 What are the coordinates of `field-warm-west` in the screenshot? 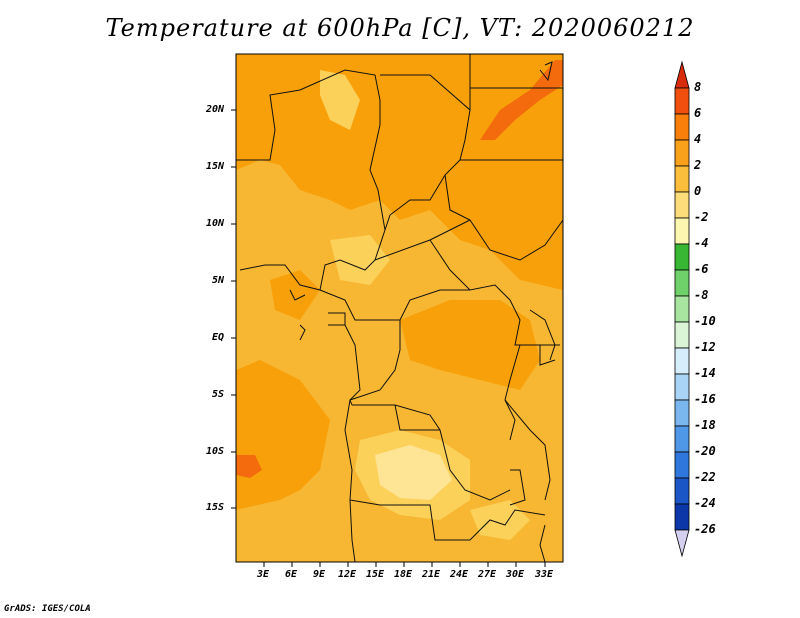 It's located at (295, 295).